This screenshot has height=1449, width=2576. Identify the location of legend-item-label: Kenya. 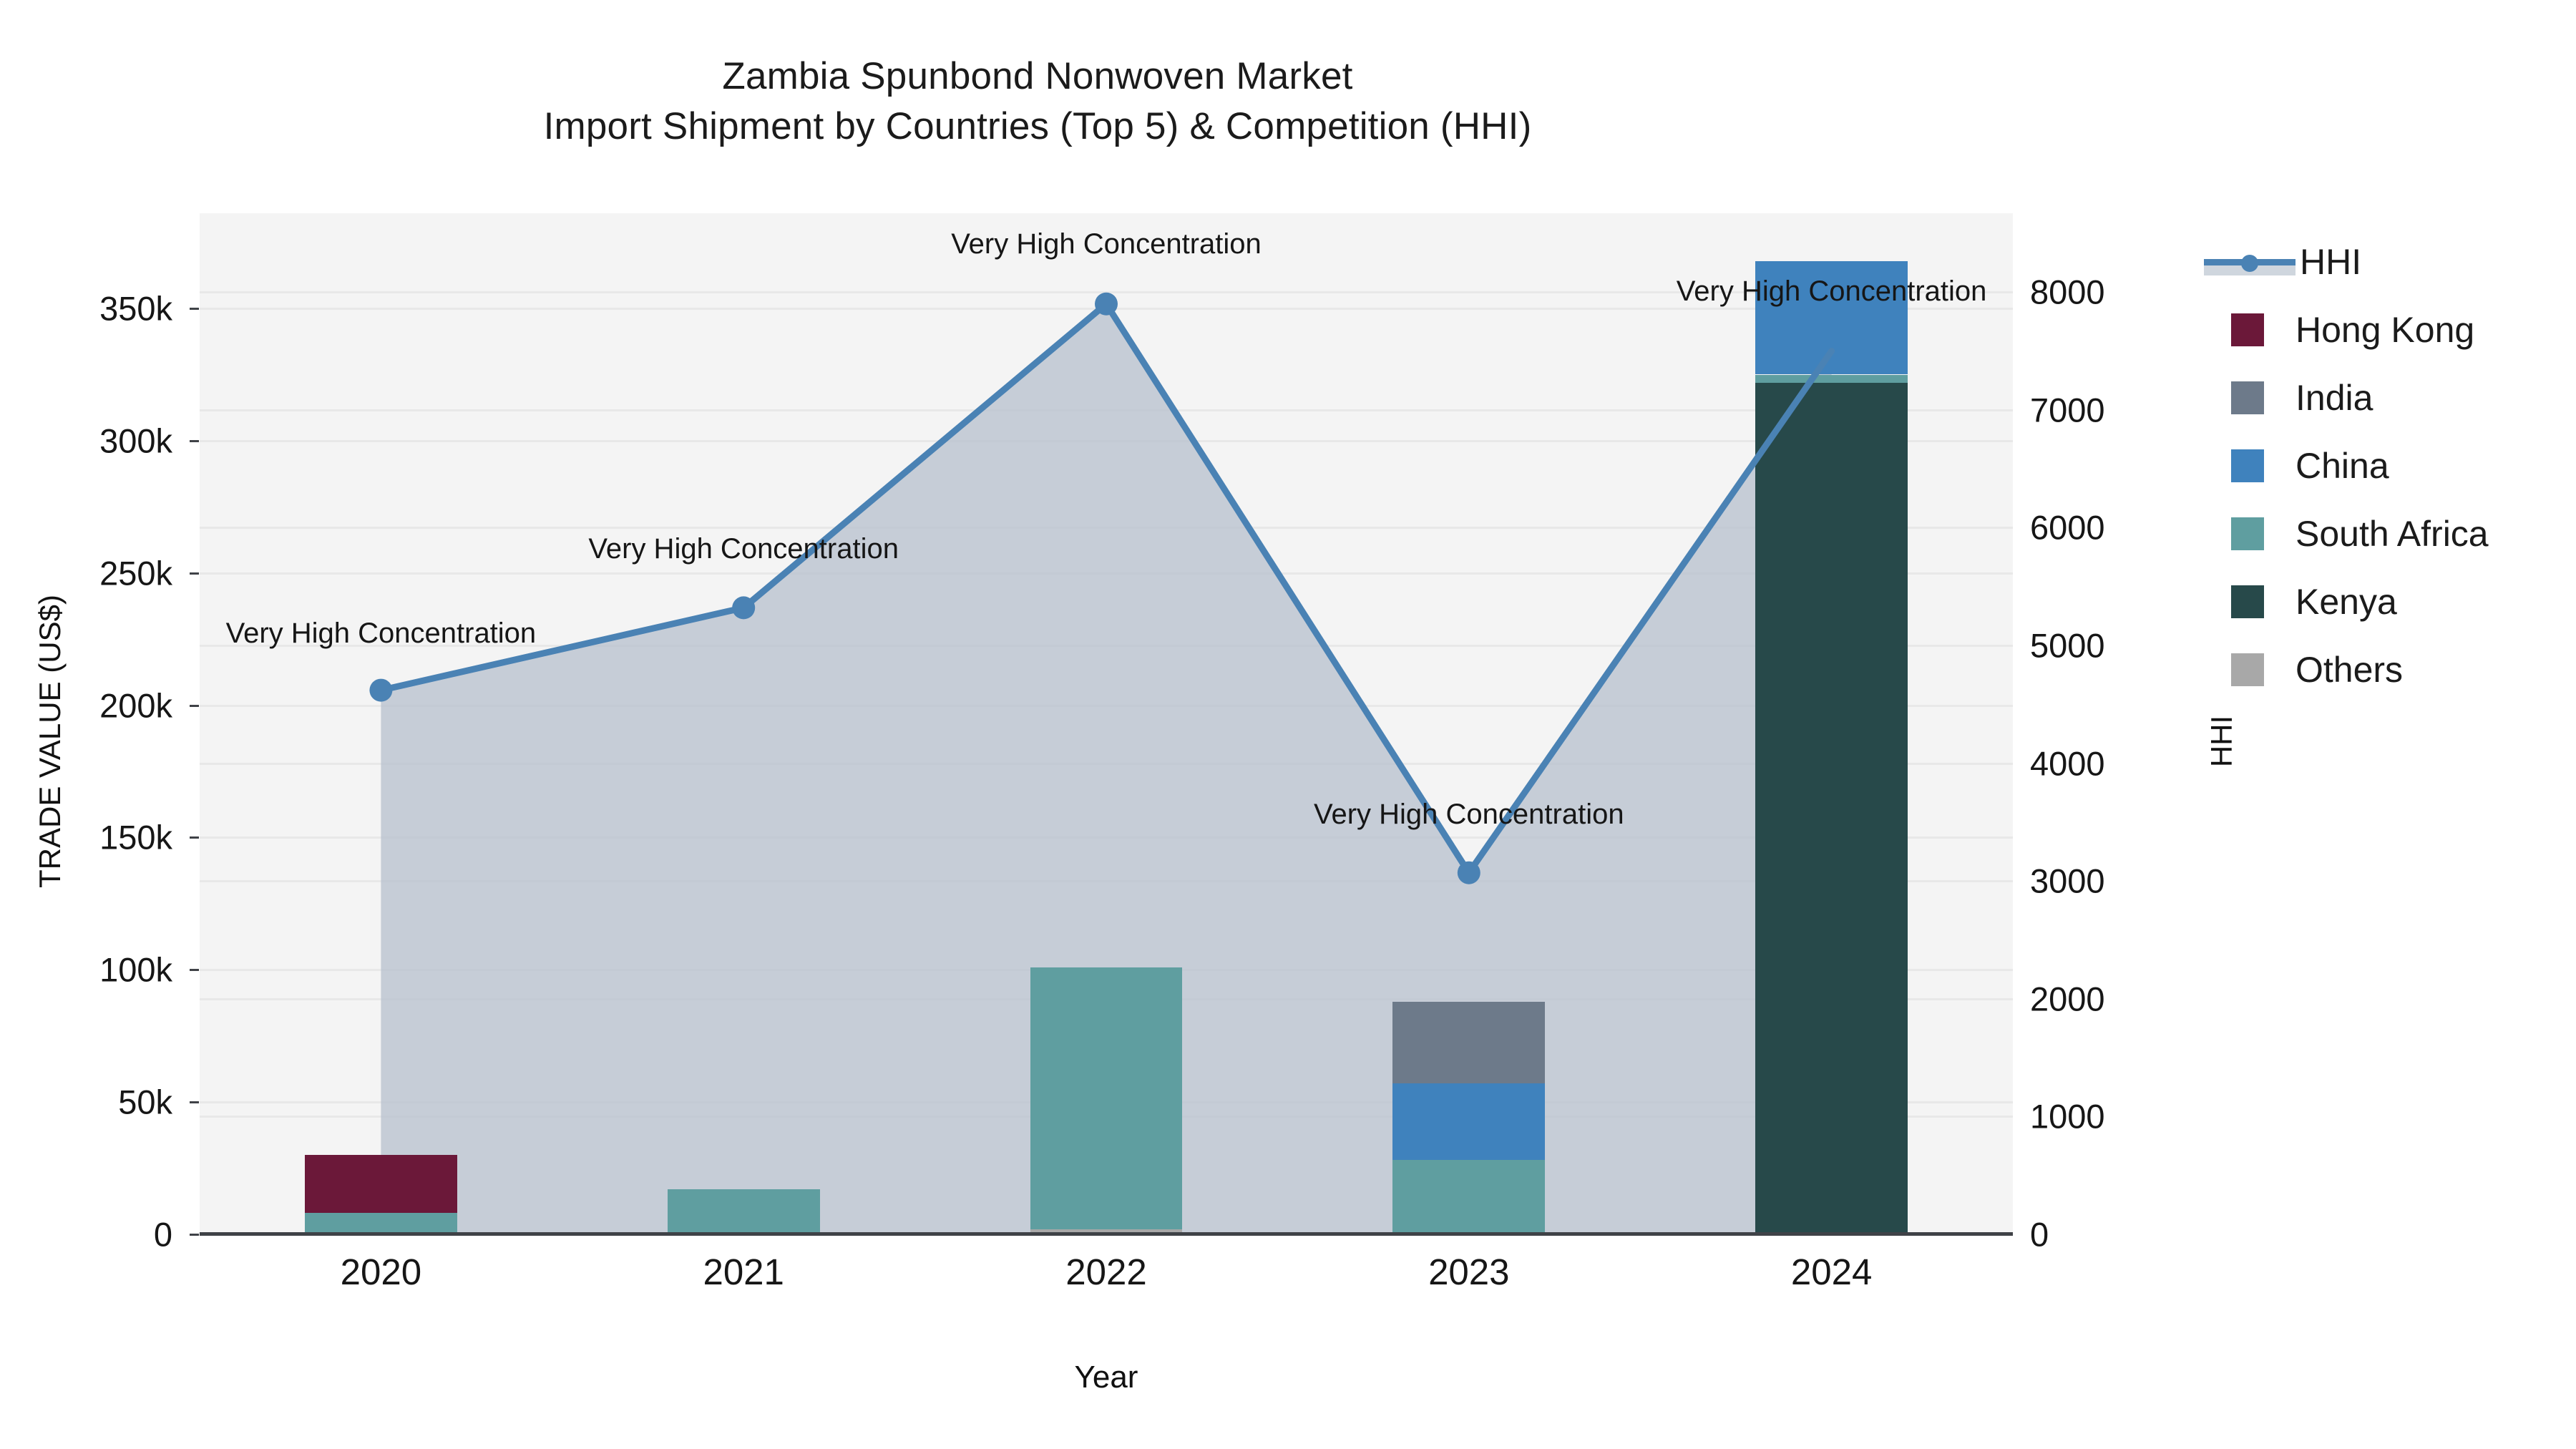
(2346, 601).